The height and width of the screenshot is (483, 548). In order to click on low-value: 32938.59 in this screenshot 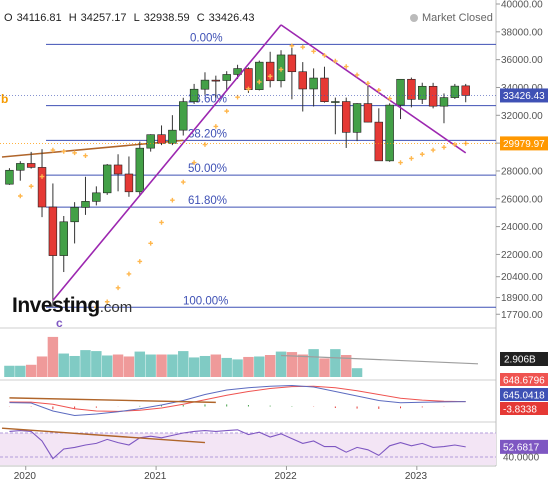, I will do `click(166, 18)`.